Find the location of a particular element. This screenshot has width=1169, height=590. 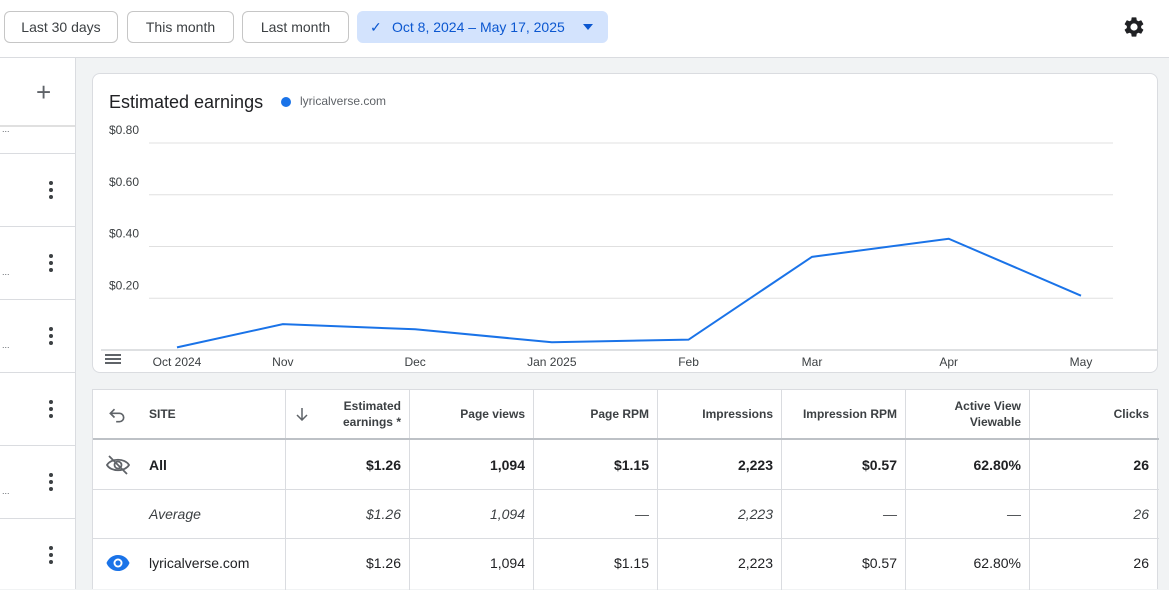

legend-label: lyricalverse.com is located at coordinates (343, 101).